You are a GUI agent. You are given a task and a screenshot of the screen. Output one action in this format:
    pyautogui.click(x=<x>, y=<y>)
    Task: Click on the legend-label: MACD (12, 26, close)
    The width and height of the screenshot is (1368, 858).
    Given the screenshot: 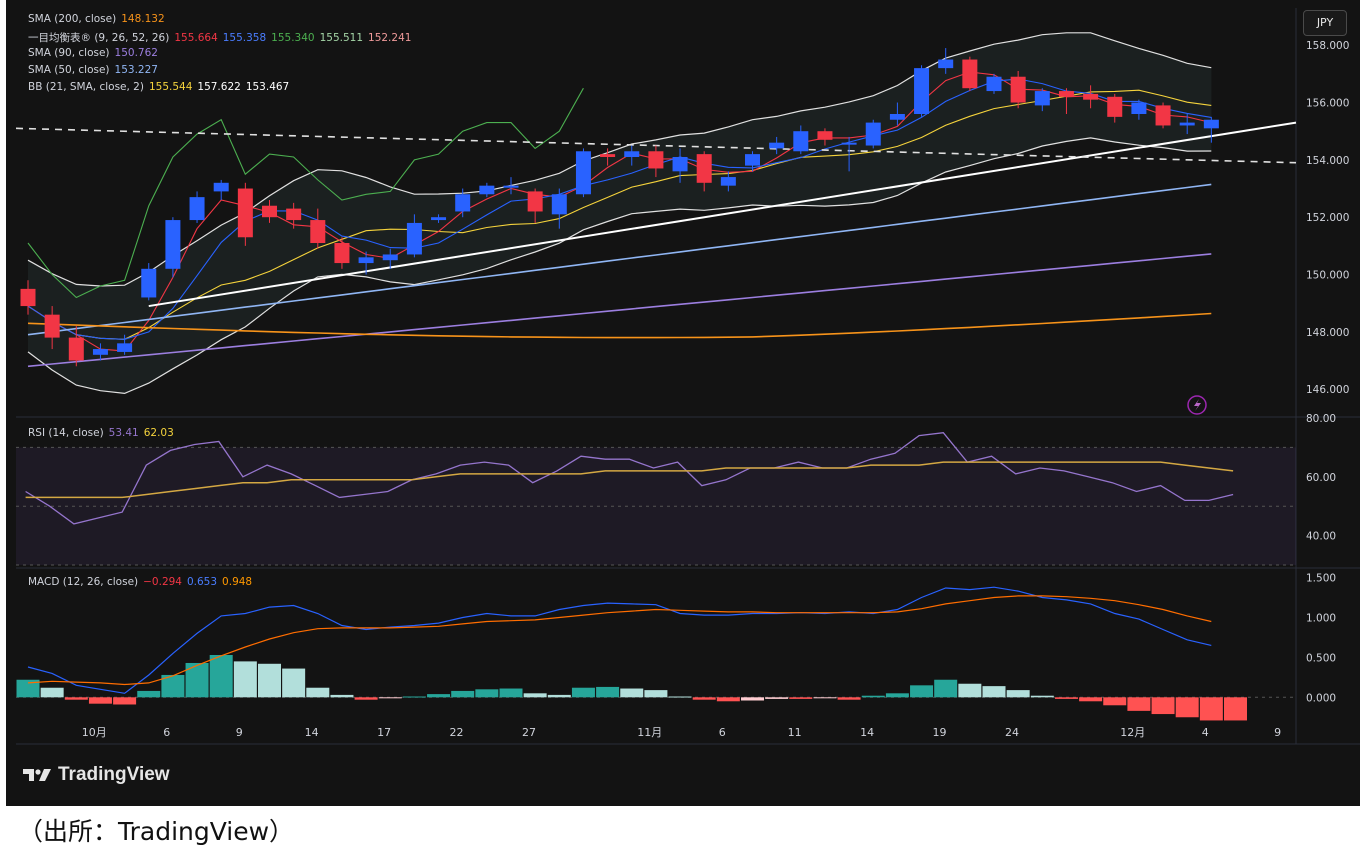 What is the action you would take?
    pyautogui.click(x=83, y=582)
    